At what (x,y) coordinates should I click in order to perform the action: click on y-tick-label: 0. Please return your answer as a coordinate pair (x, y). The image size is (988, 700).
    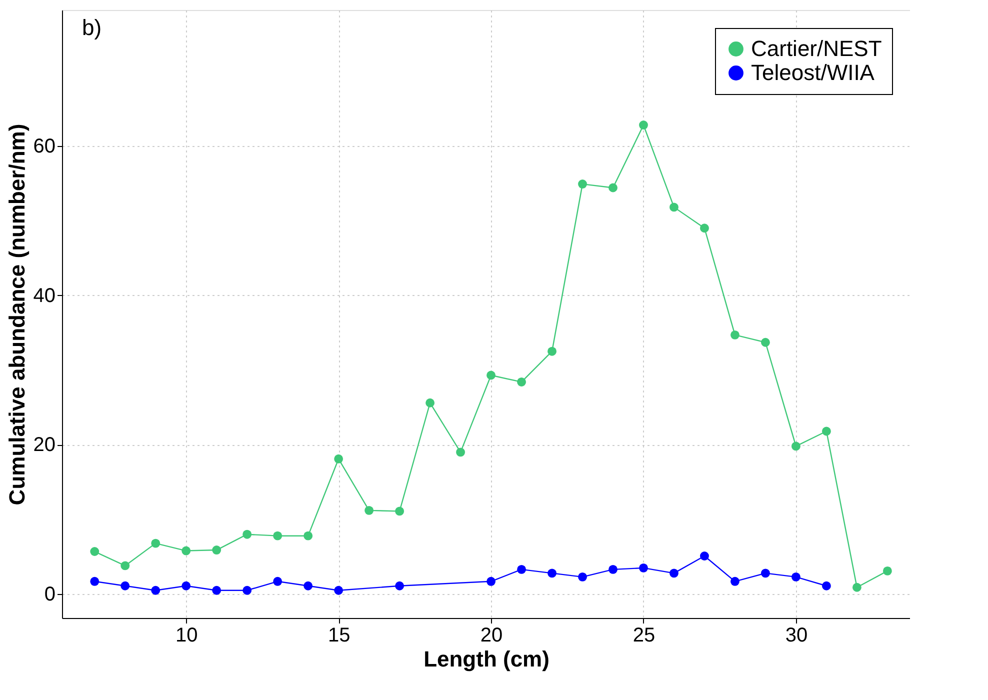
    Looking at the image, I should click on (50, 595).